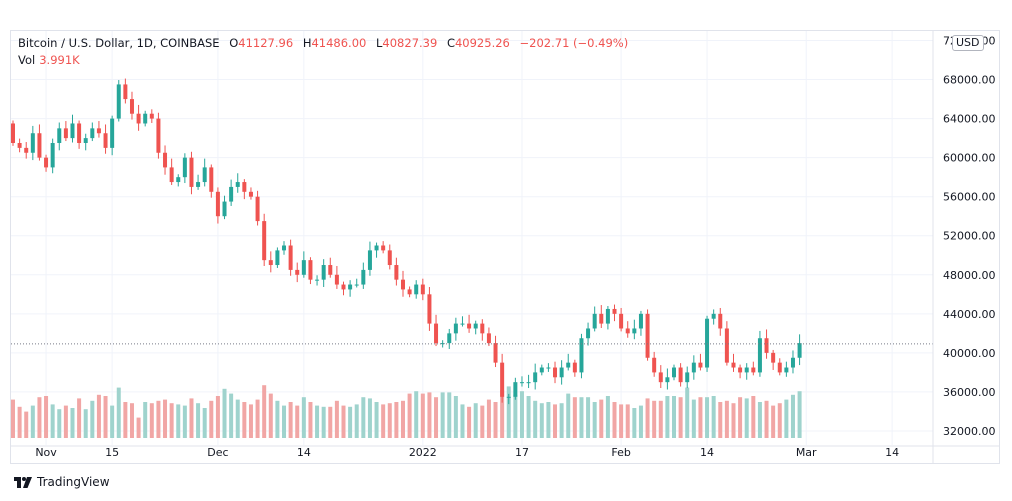 The height and width of the screenshot is (501, 1012). Describe the element at coordinates (450, 43) in the screenshot. I see `close-label: C` at that location.